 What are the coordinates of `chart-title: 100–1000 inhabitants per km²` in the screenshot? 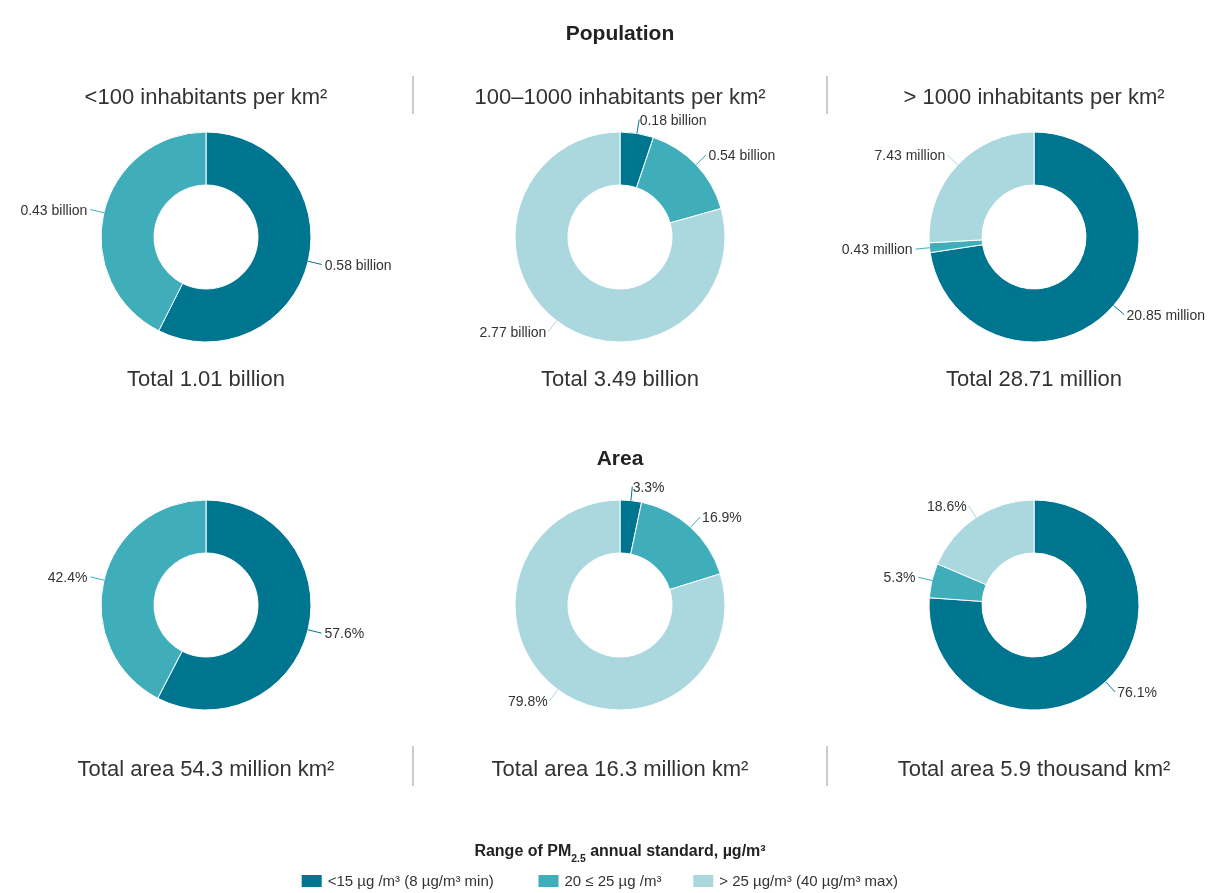 It's located at (620, 96).